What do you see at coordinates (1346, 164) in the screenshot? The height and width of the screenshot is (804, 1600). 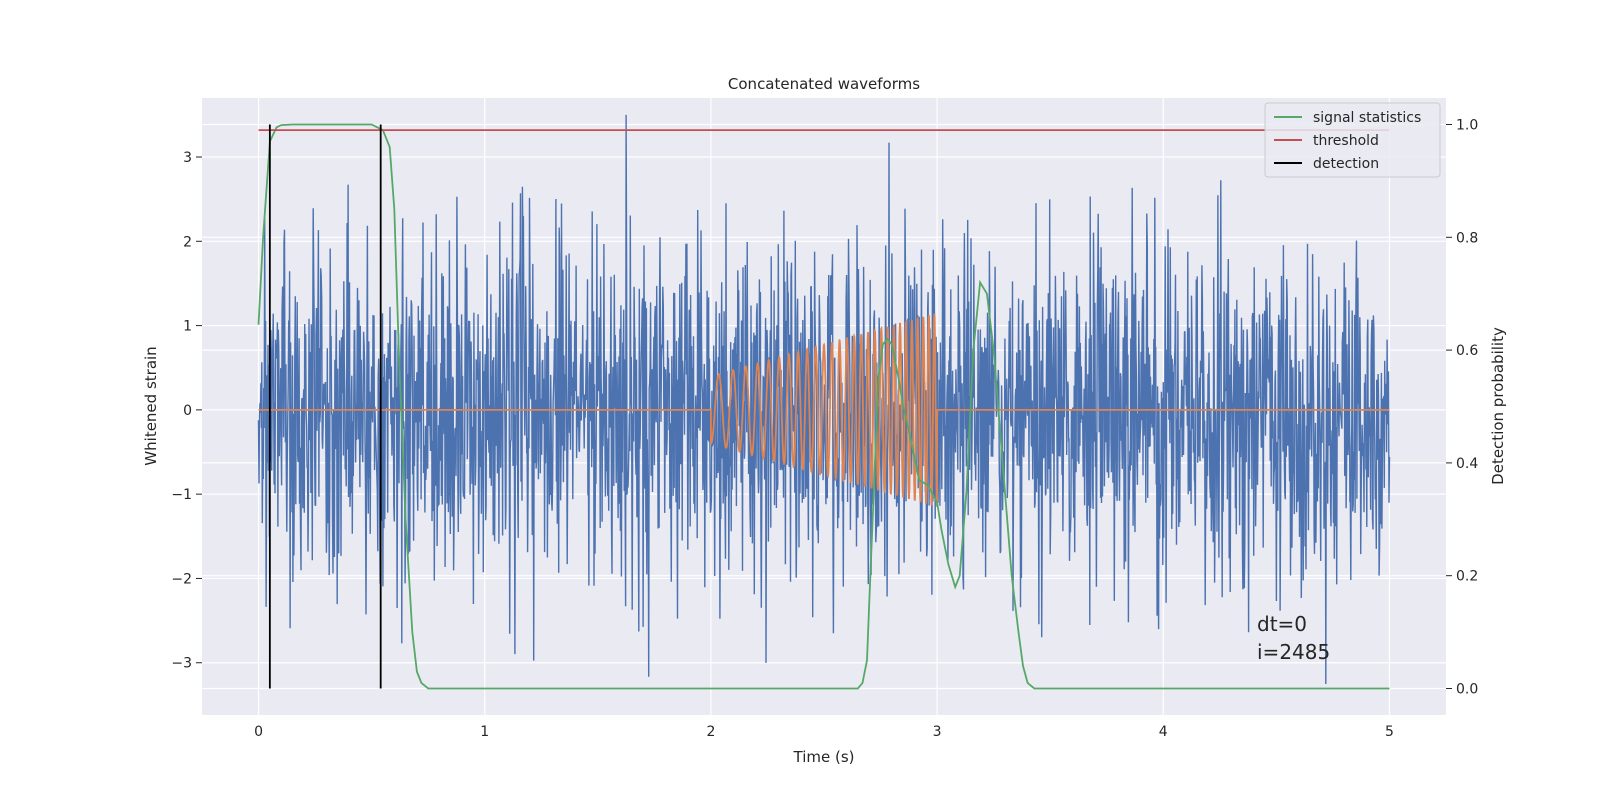 I see `legend-label-detection: detection` at bounding box center [1346, 164].